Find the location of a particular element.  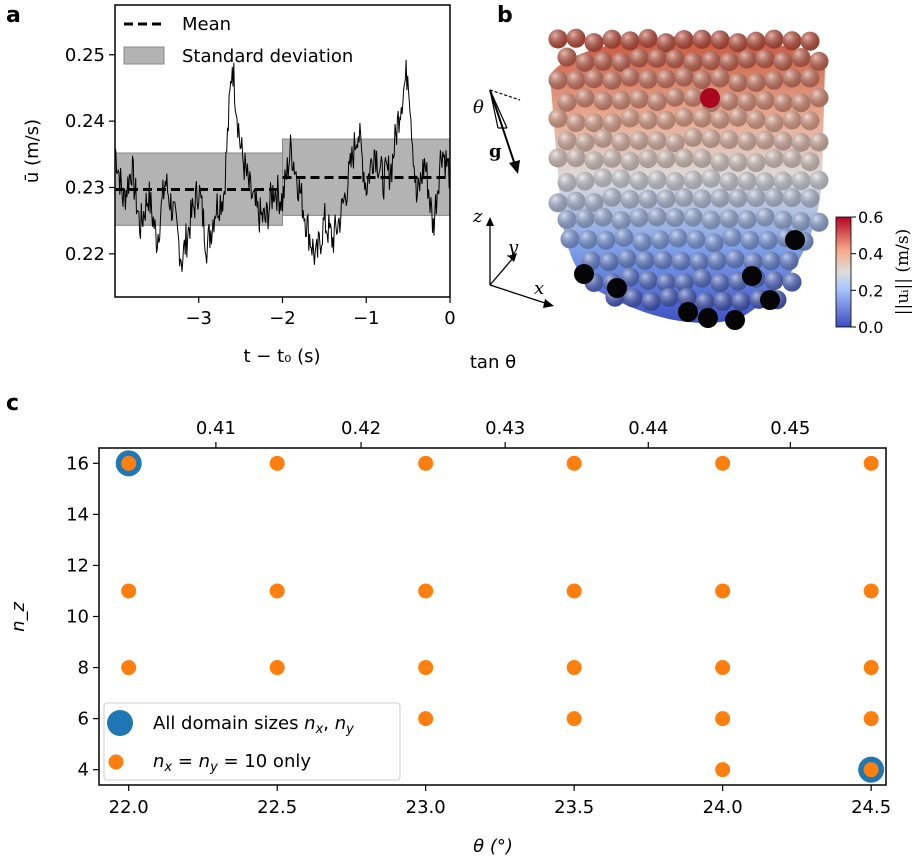

legend-blue-swatch is located at coordinates (120, 723).